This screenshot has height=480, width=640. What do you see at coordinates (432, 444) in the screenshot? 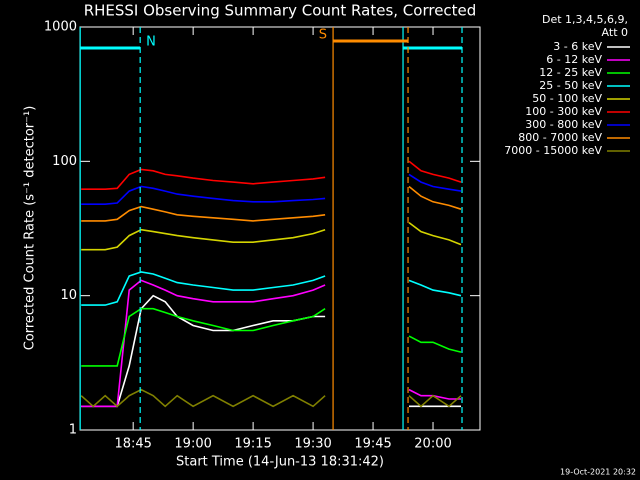
I see `x-tick-label: 20:00` at bounding box center [432, 444].